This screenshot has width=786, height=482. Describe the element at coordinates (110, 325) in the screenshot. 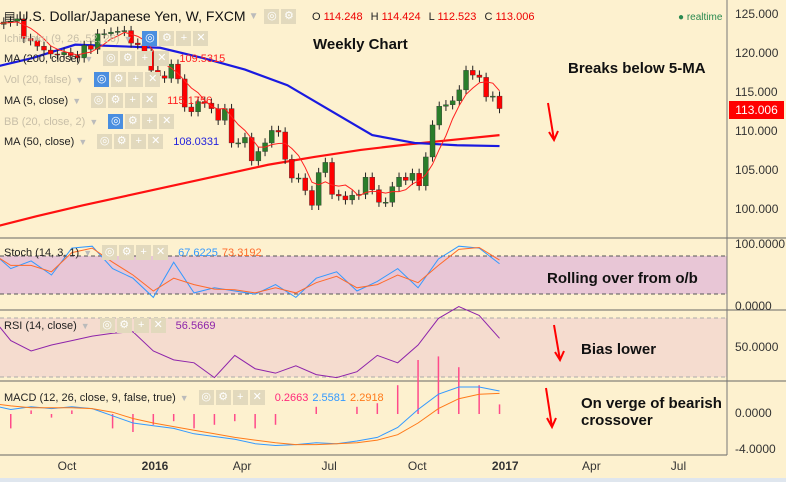

I see `rsi-legend: RSI (14, close) ▼ ◎ ⚙ + ✕ 56.5669` at that location.